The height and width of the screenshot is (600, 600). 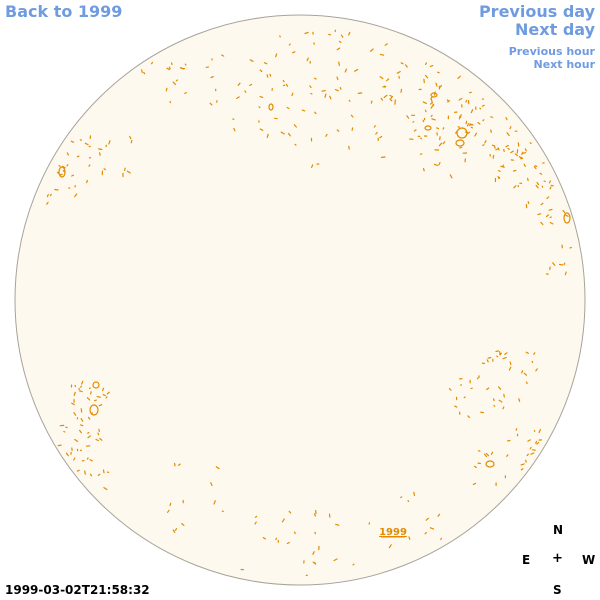 I want to click on year-link: 1999, so click(x=393, y=532).